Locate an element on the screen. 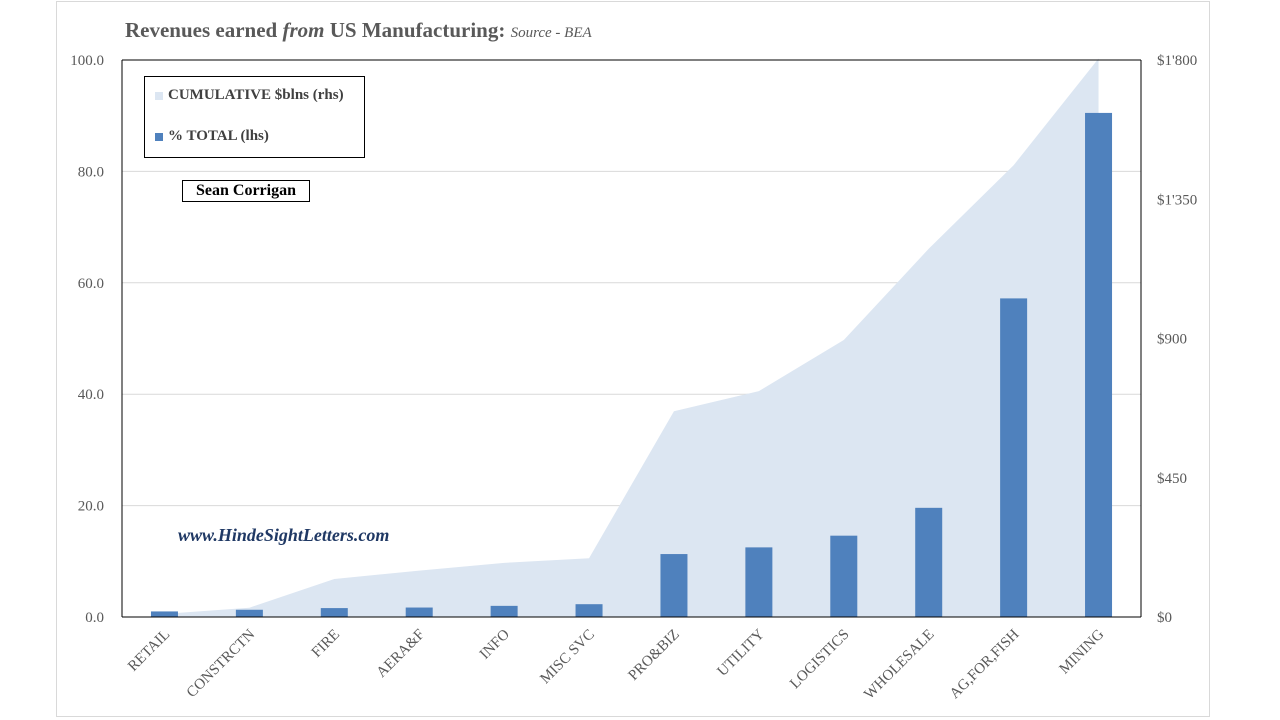  left-tick-label-0: 0.0 is located at coordinates (94, 618).